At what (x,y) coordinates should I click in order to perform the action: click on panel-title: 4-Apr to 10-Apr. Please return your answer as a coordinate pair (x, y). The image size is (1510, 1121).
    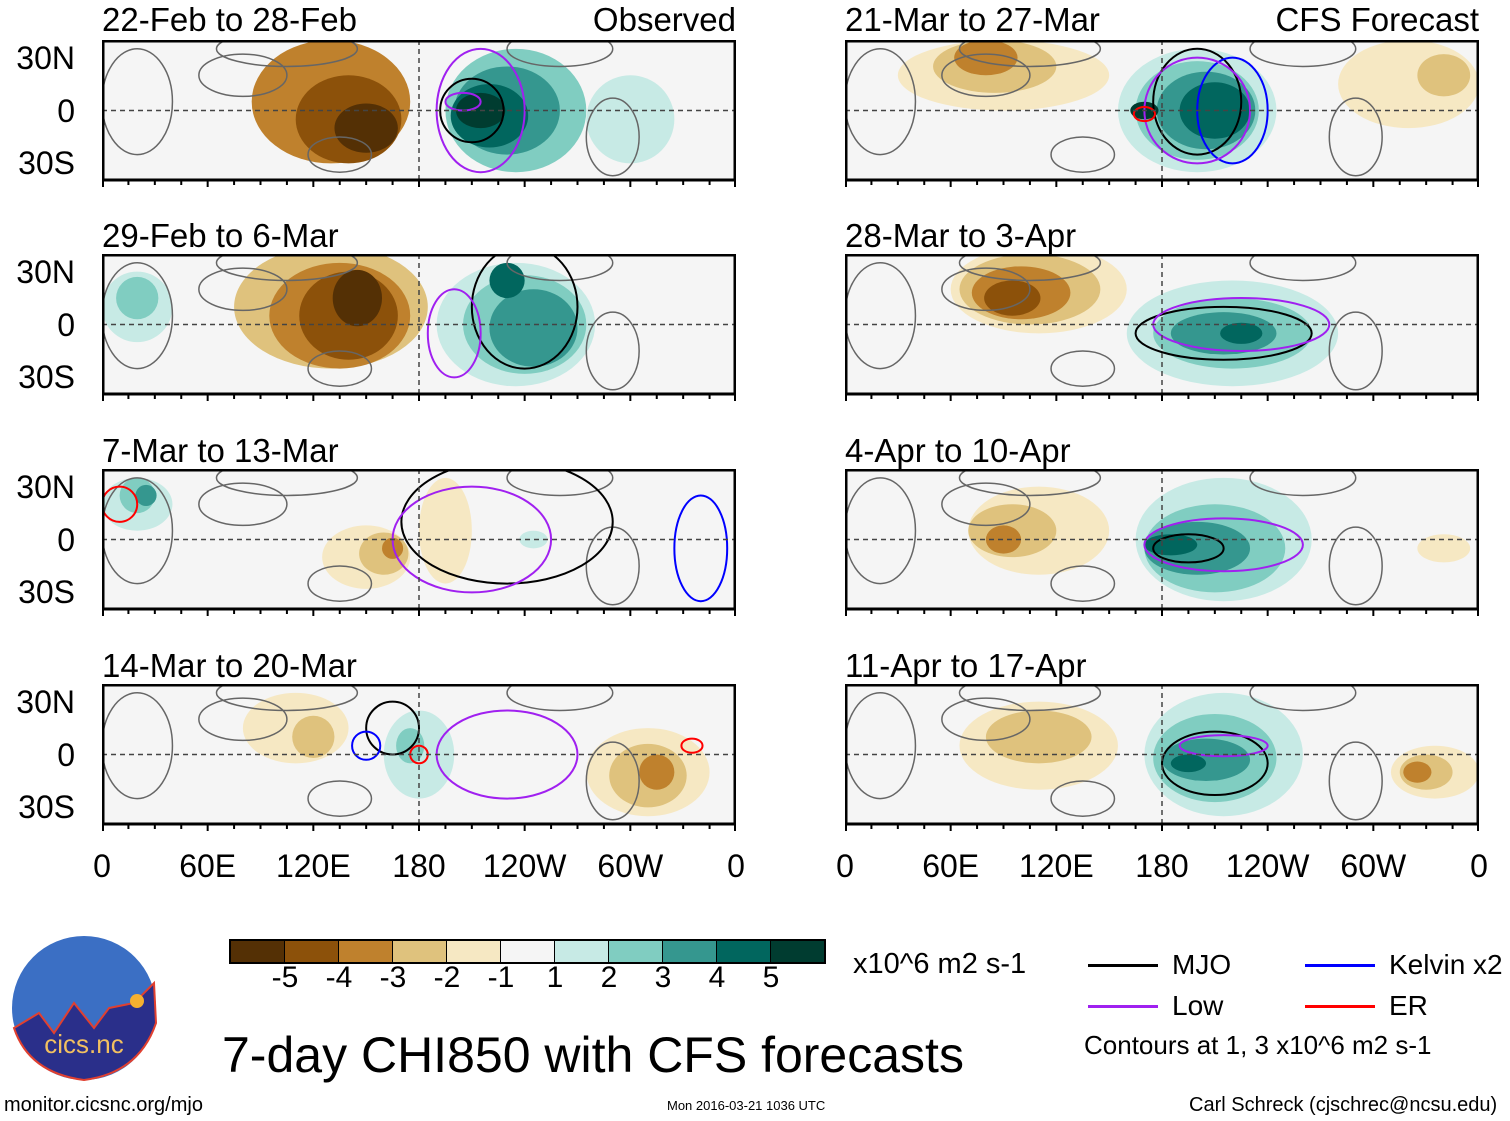
    Looking at the image, I should click on (958, 450).